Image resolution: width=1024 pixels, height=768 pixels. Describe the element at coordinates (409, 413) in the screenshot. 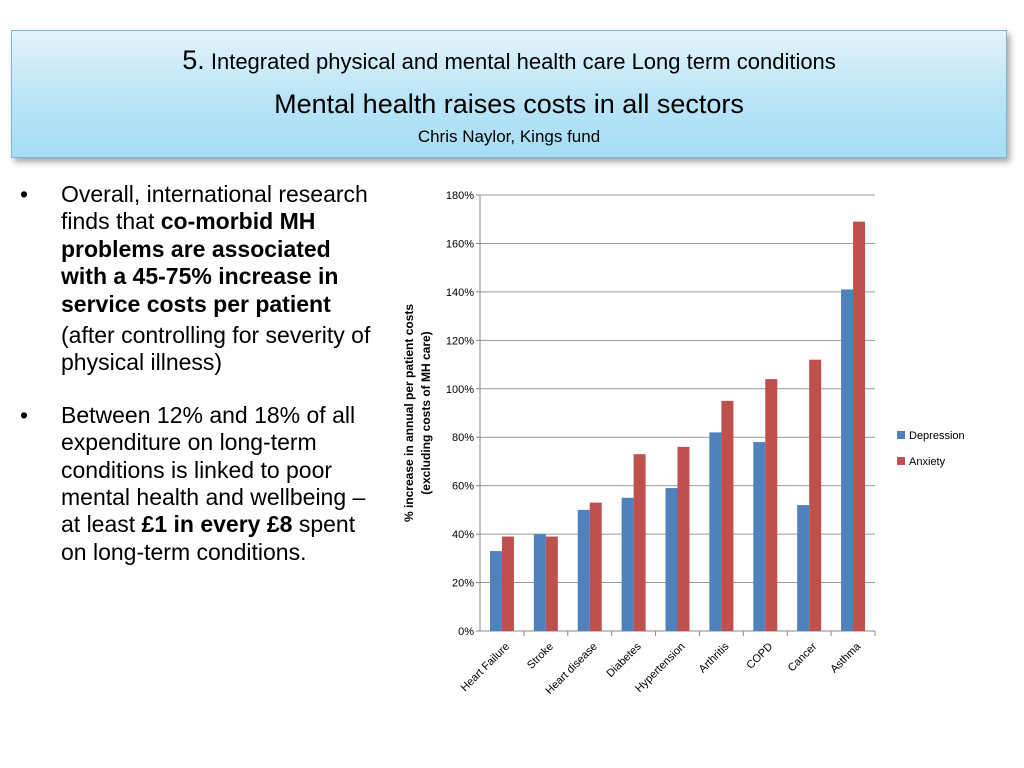

I see `y-axis-title: % increase in annual per patient costs` at that location.